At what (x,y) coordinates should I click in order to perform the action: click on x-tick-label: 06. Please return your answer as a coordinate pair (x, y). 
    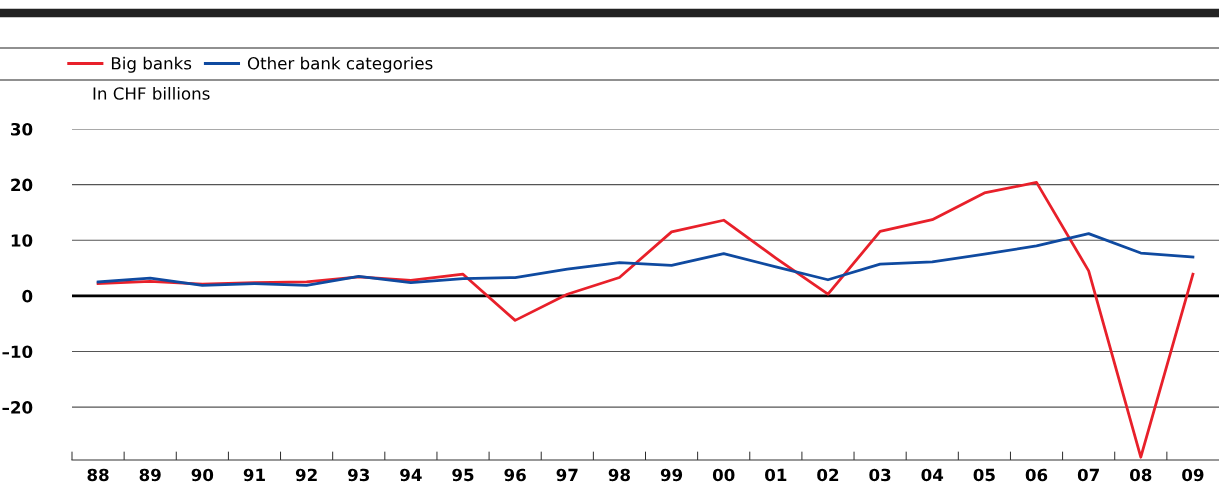
    Looking at the image, I should click on (1036, 475).